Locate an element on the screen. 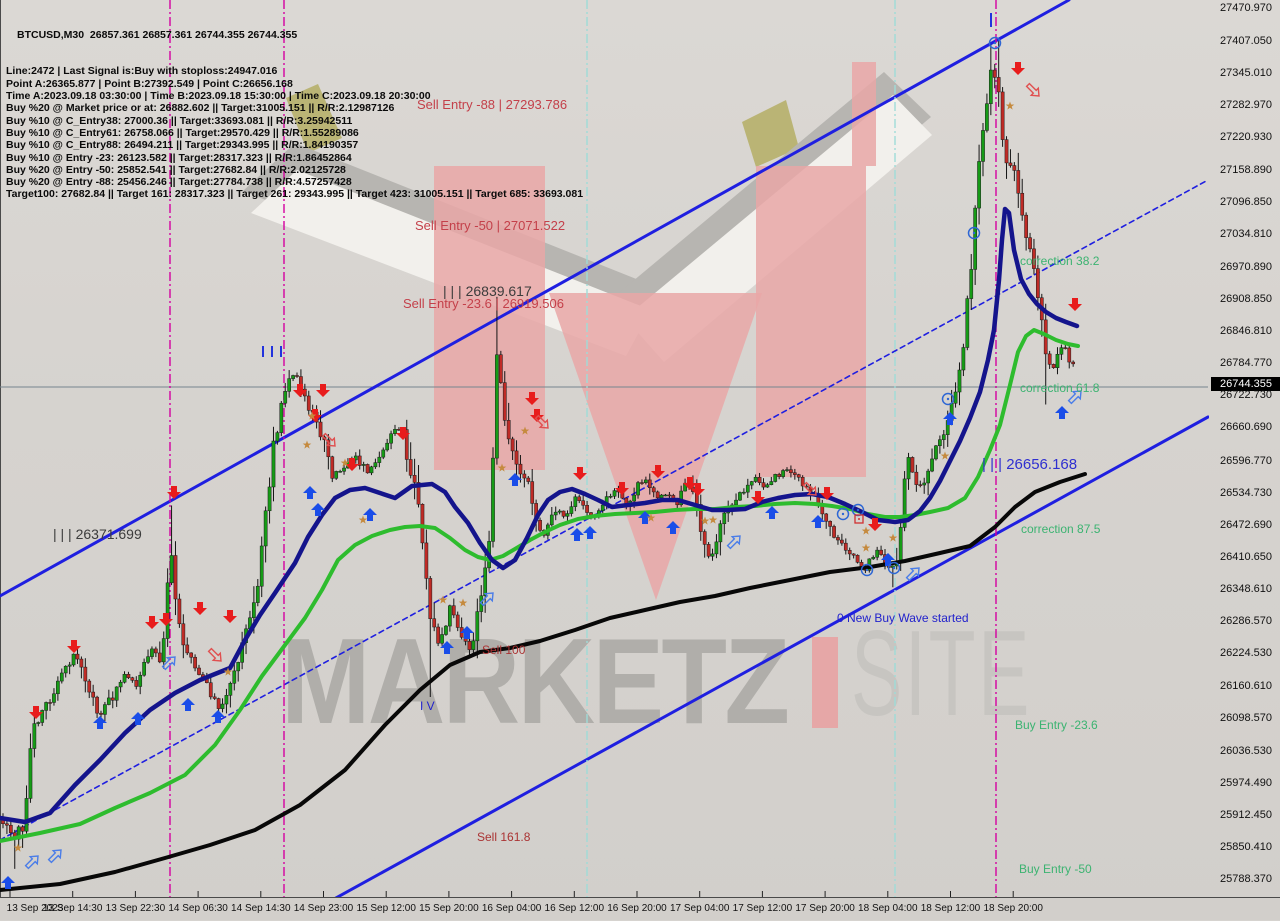 Image resolution: width=1280 pixels, height=921 pixels. time-axis-label: 18 Sep 04:00 is located at coordinates (888, 908).